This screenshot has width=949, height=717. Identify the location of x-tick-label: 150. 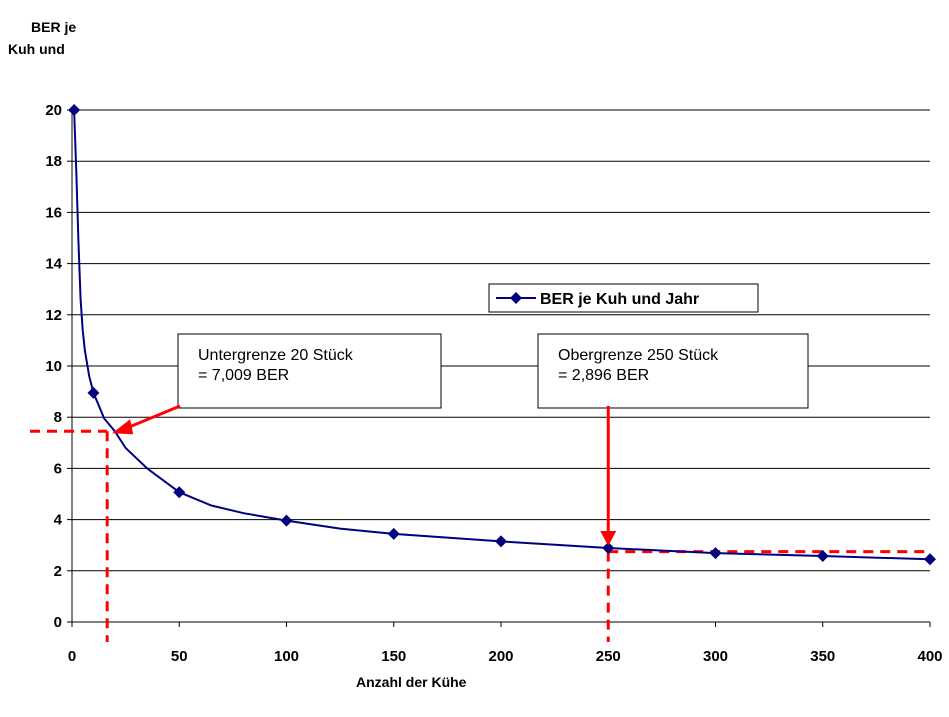
(393, 656).